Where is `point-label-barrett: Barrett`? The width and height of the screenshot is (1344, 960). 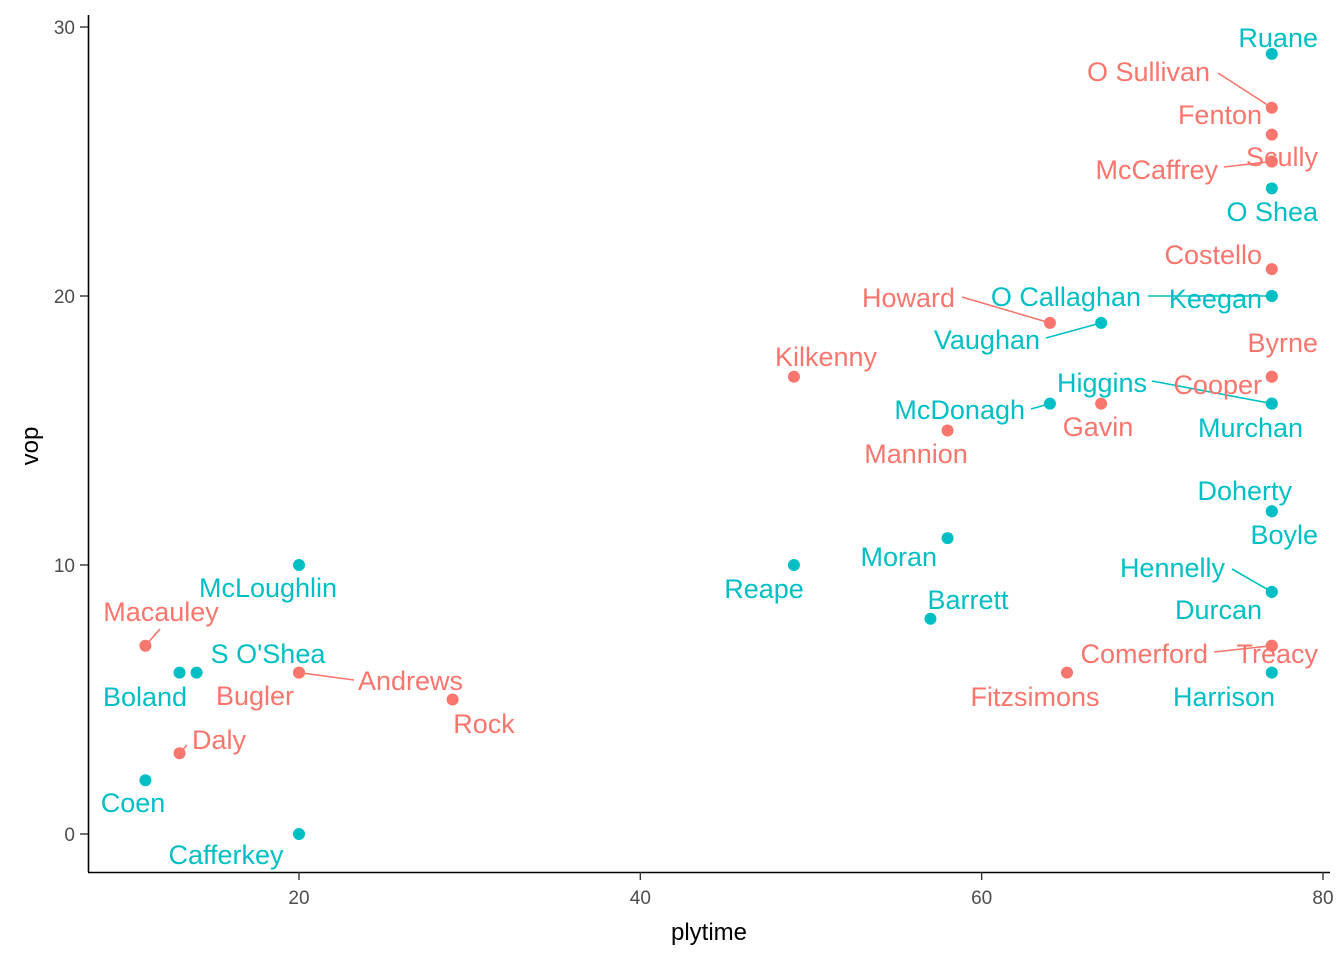 point-label-barrett: Barrett is located at coordinates (968, 600).